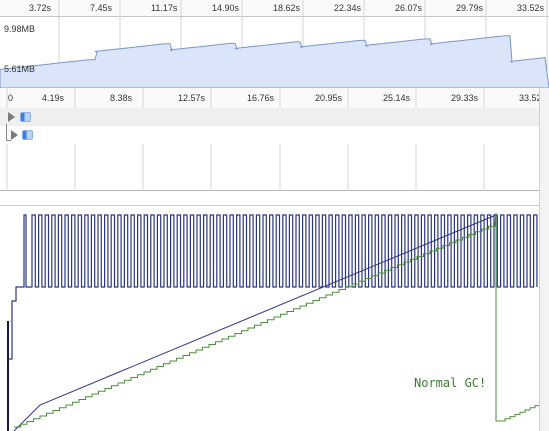 The height and width of the screenshot is (431, 549). What do you see at coordinates (121, 98) in the screenshot?
I see `timeline-tick-label: 8.38s` at bounding box center [121, 98].